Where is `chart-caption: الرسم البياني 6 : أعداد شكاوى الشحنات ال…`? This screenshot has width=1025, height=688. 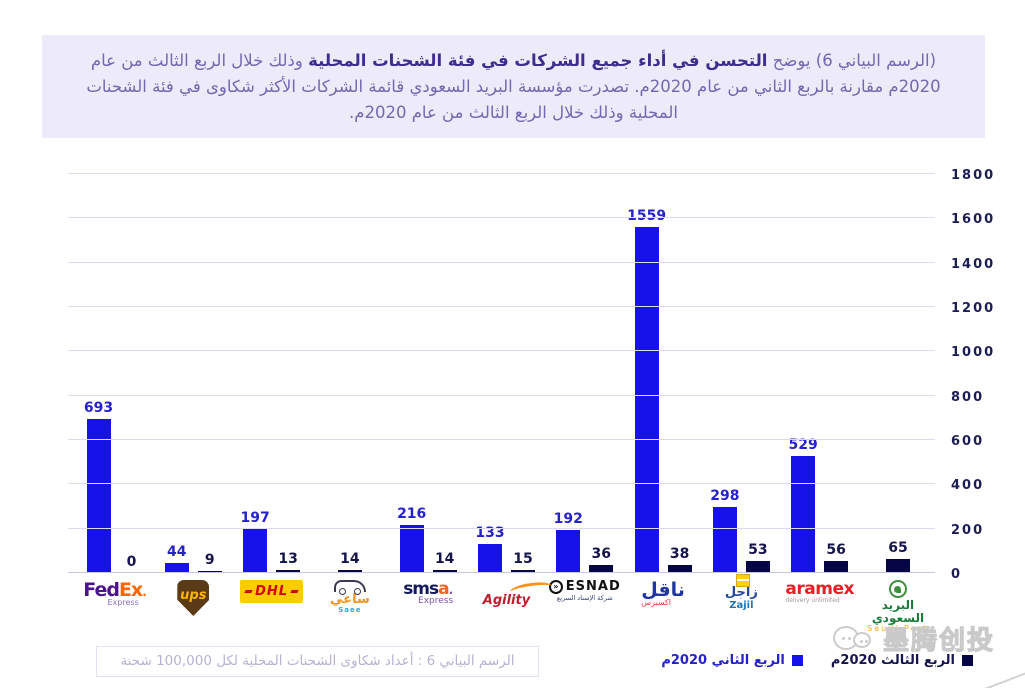 chart-caption: الرسم البياني 6 : أعداد شكاوى الشحنات ال… is located at coordinates (317, 661).